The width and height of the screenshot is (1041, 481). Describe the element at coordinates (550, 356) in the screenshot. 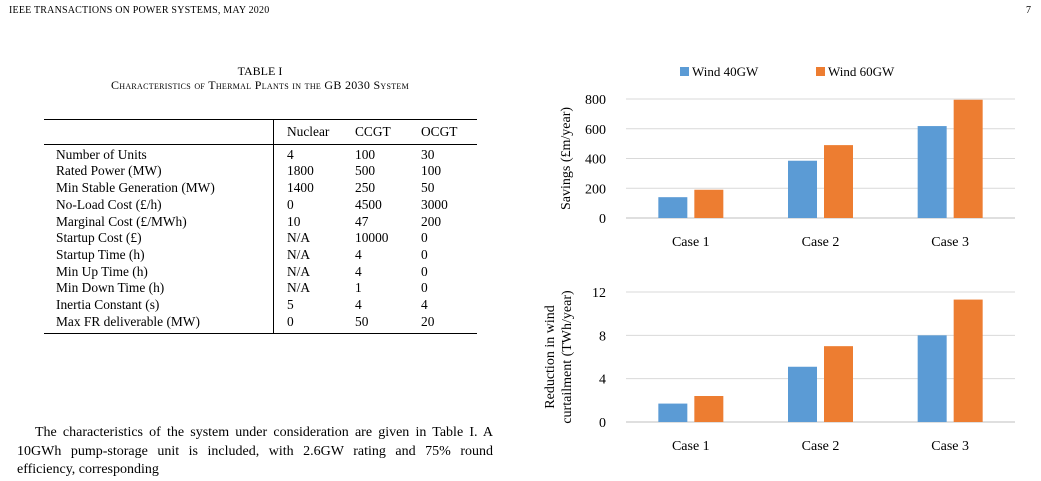

I see `y-axis-label: Reduction in wind` at that location.